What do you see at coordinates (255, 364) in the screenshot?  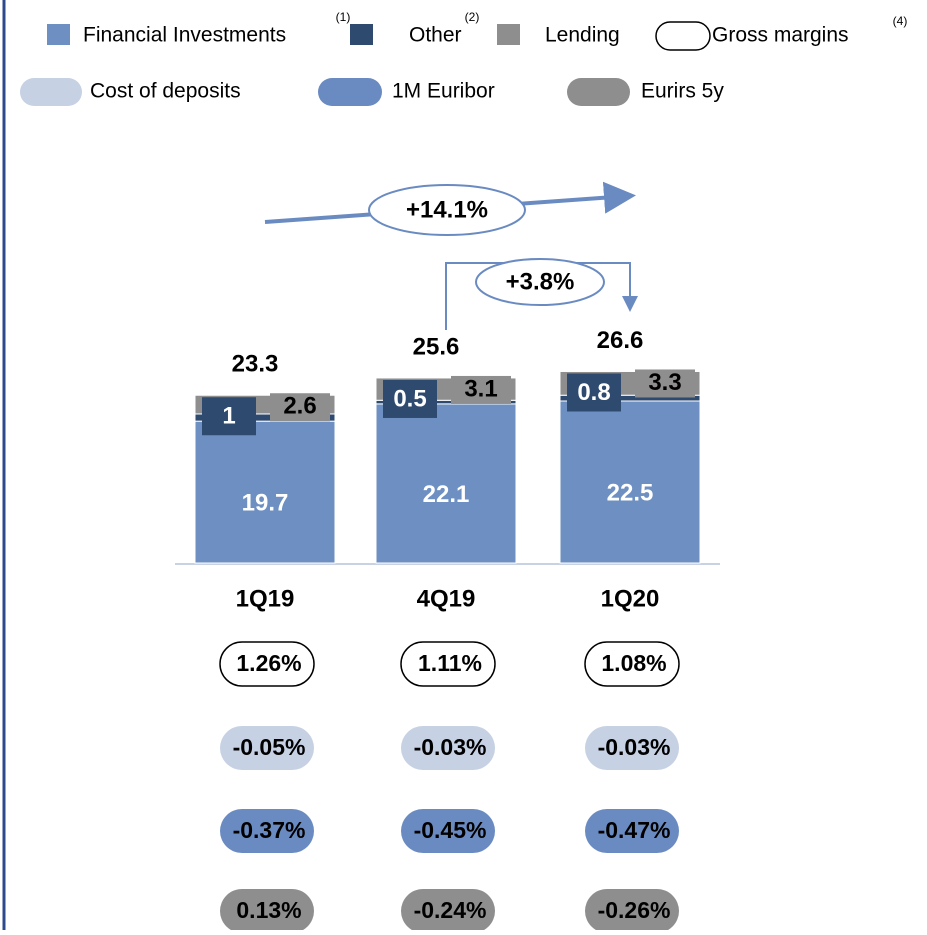 I see `total-label: 23.3` at bounding box center [255, 364].